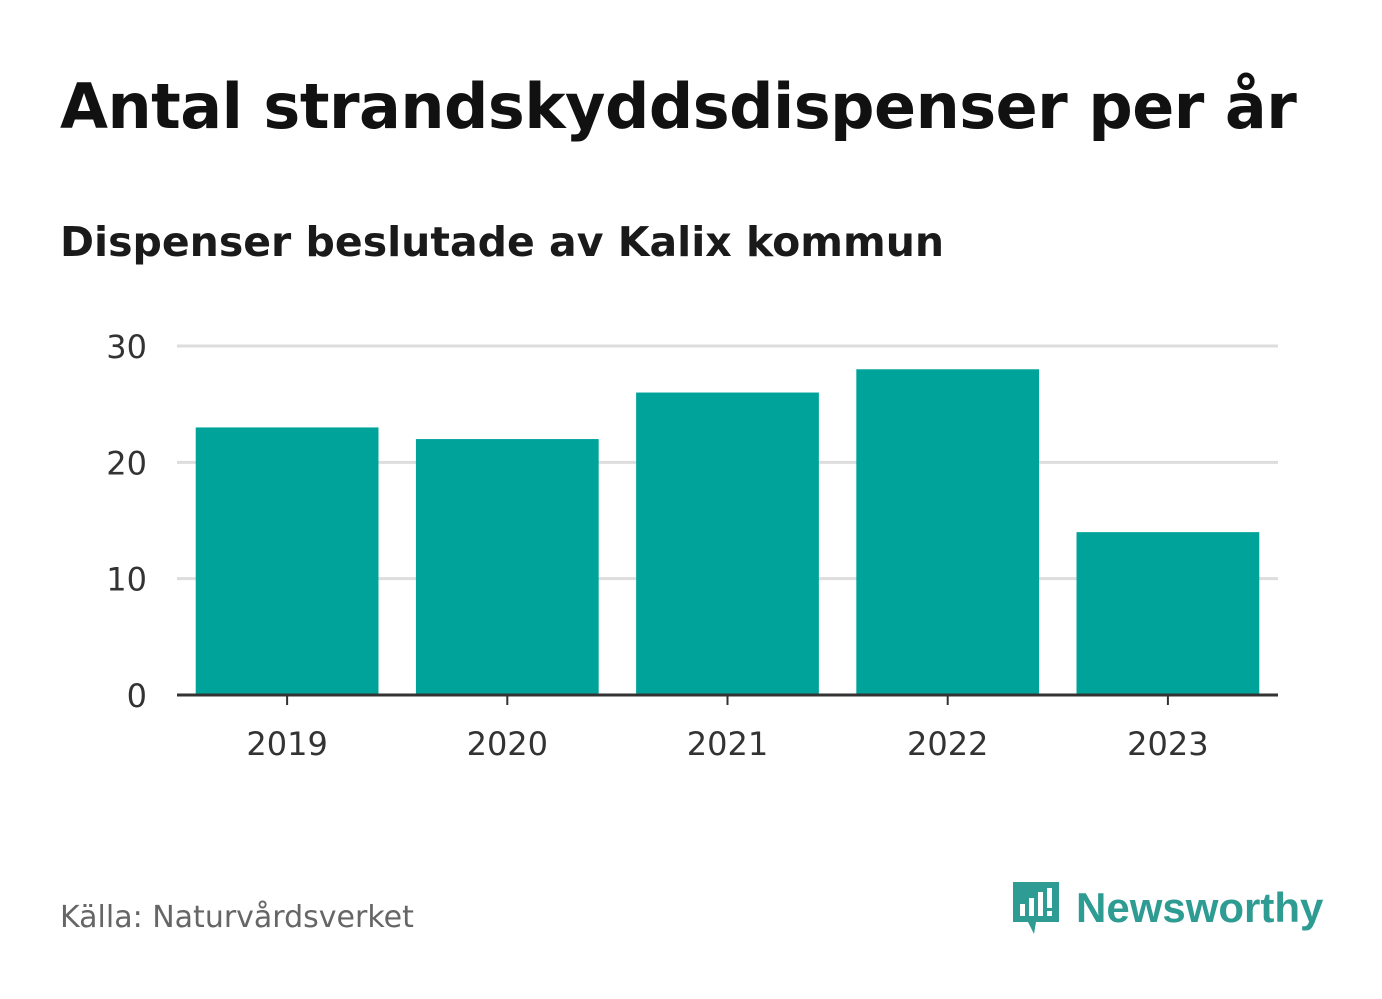 This screenshot has width=1382, height=999. I want to click on y-tick-label-30: 30, so click(126, 347).